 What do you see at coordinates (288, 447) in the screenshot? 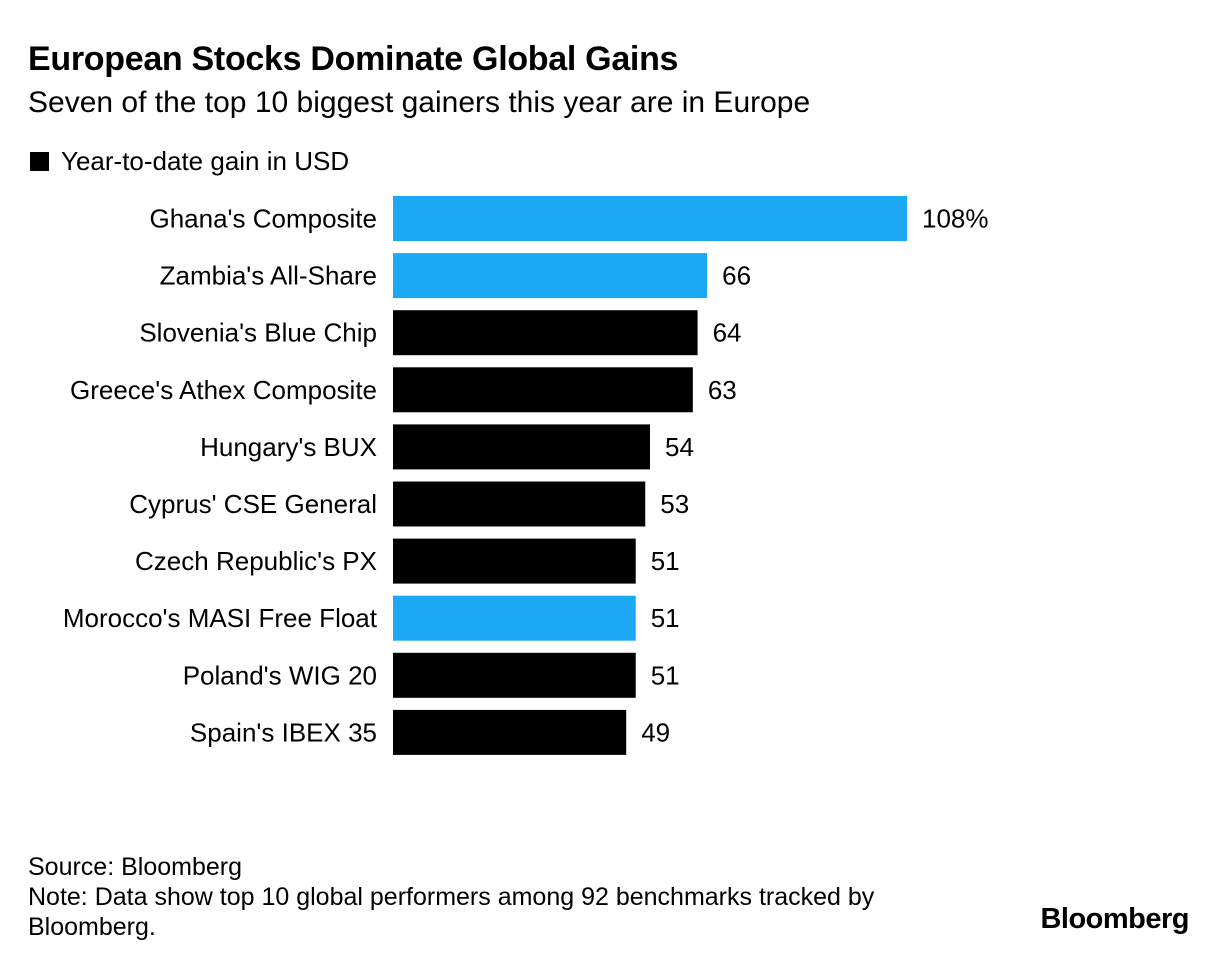
I see `category-label: Hungary's BUX` at bounding box center [288, 447].